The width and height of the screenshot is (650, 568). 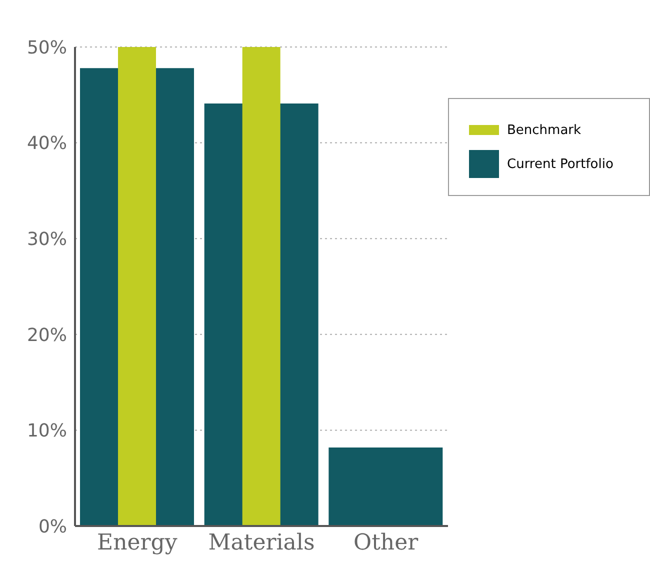 What do you see at coordinates (52, 527) in the screenshot?
I see `y-tick-label: 0%` at bounding box center [52, 527].